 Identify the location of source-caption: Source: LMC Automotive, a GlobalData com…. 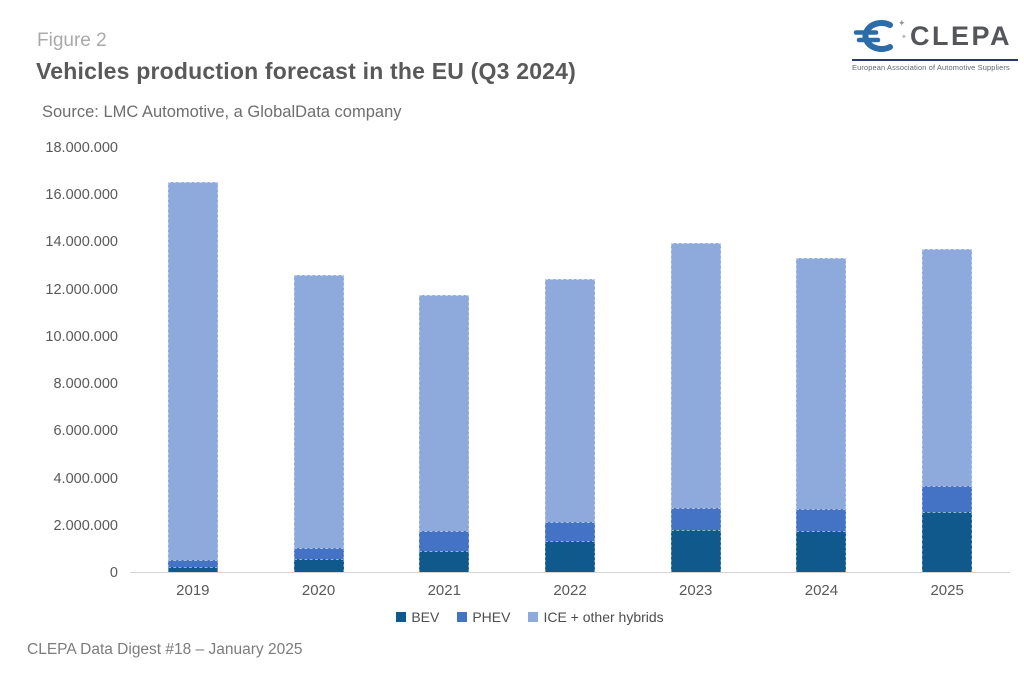
(222, 112).